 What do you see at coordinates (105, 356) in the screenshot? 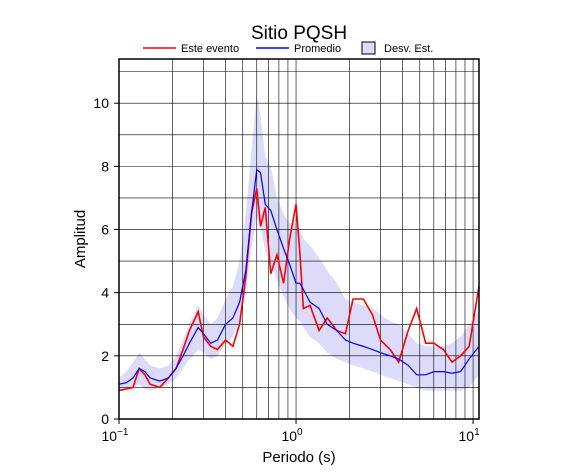
I see `y-tick-label: 2` at bounding box center [105, 356].